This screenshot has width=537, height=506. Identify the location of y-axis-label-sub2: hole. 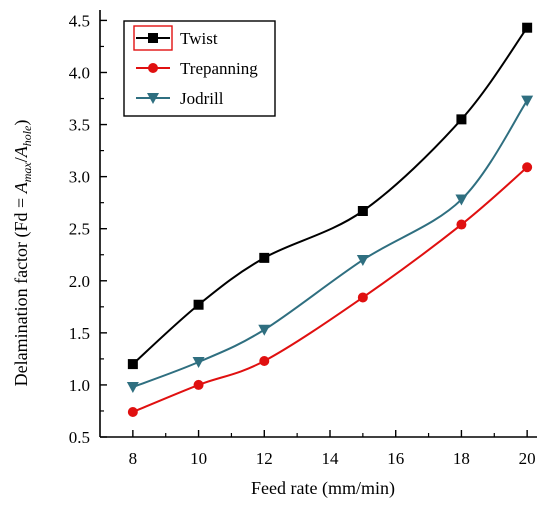
(27, 135).